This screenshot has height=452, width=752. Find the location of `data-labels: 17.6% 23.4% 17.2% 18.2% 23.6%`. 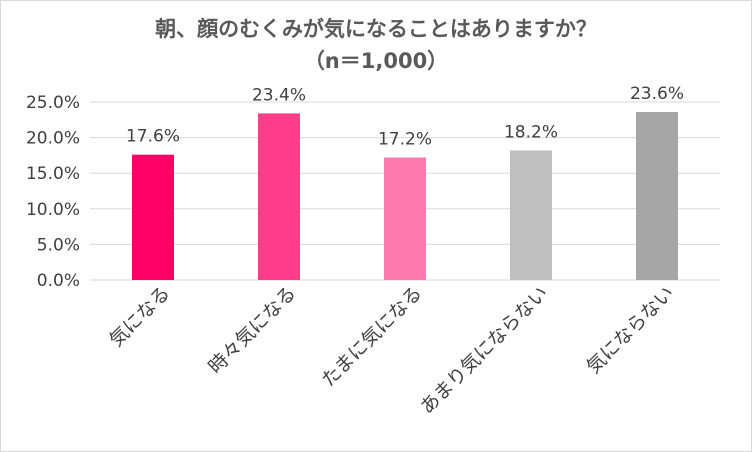

data-labels: 17.6% 23.4% 17.2% 18.2% 23.6% is located at coordinates (405, 117).